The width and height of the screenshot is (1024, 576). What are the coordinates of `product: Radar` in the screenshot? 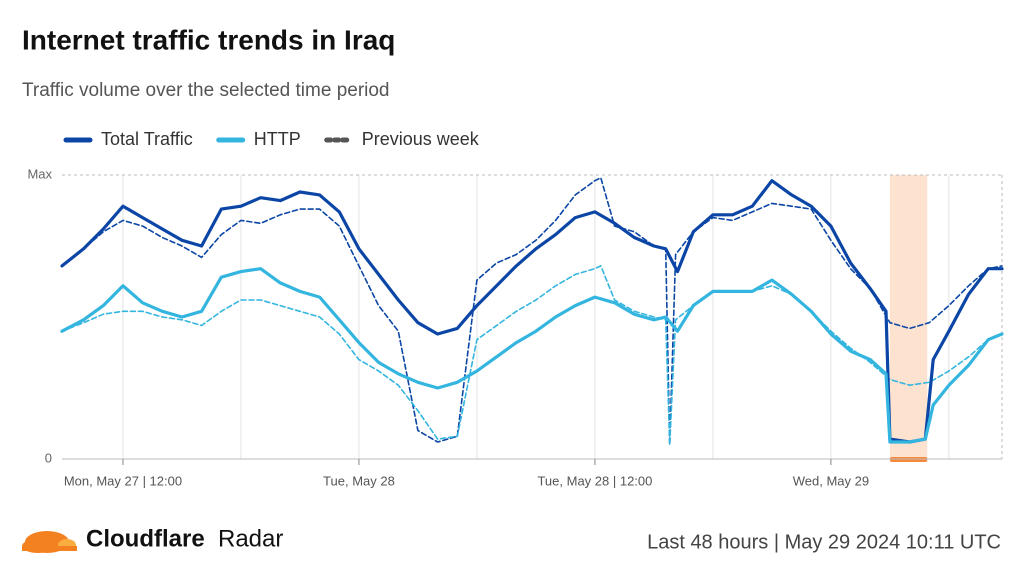 It's located at (250, 538).